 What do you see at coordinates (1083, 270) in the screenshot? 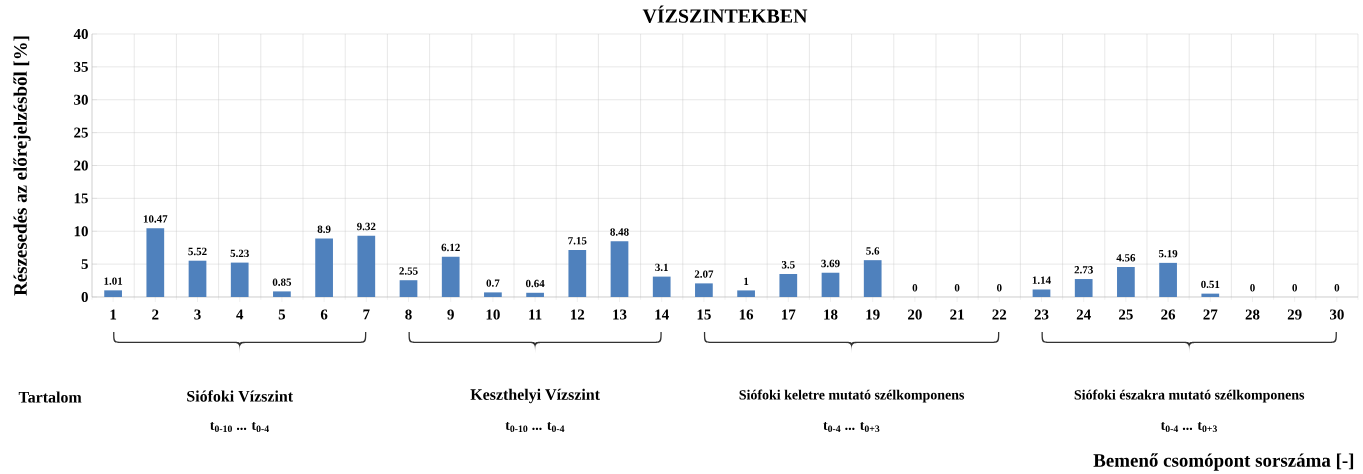
I see `data-label: 2.73` at bounding box center [1083, 270].